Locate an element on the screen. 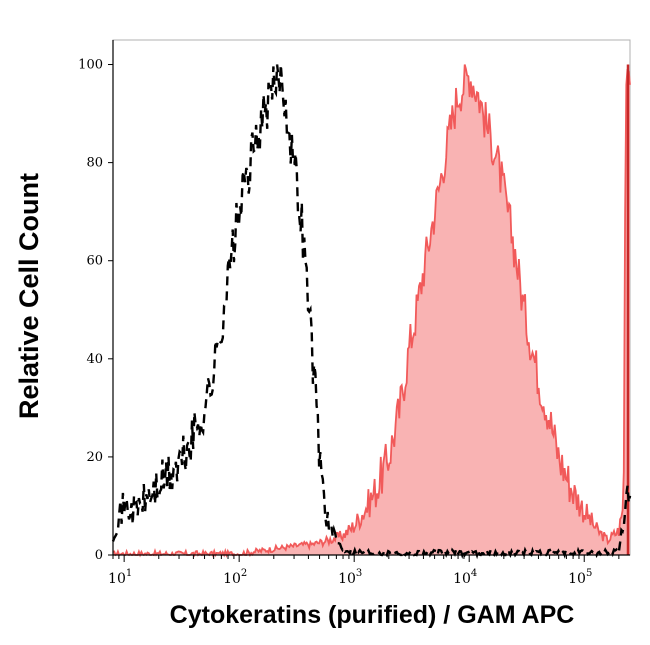  y-tick-label: 40 is located at coordinates (94, 359).